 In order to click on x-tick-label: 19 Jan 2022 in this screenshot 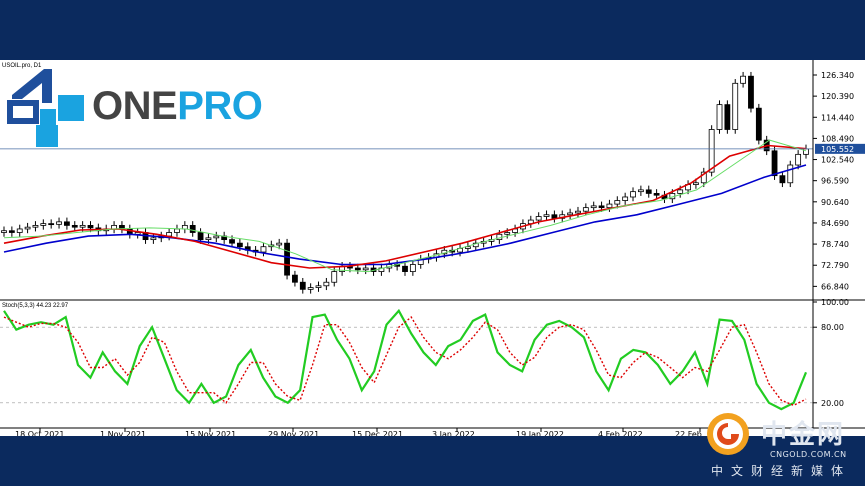, I will do `click(540, 433)`.